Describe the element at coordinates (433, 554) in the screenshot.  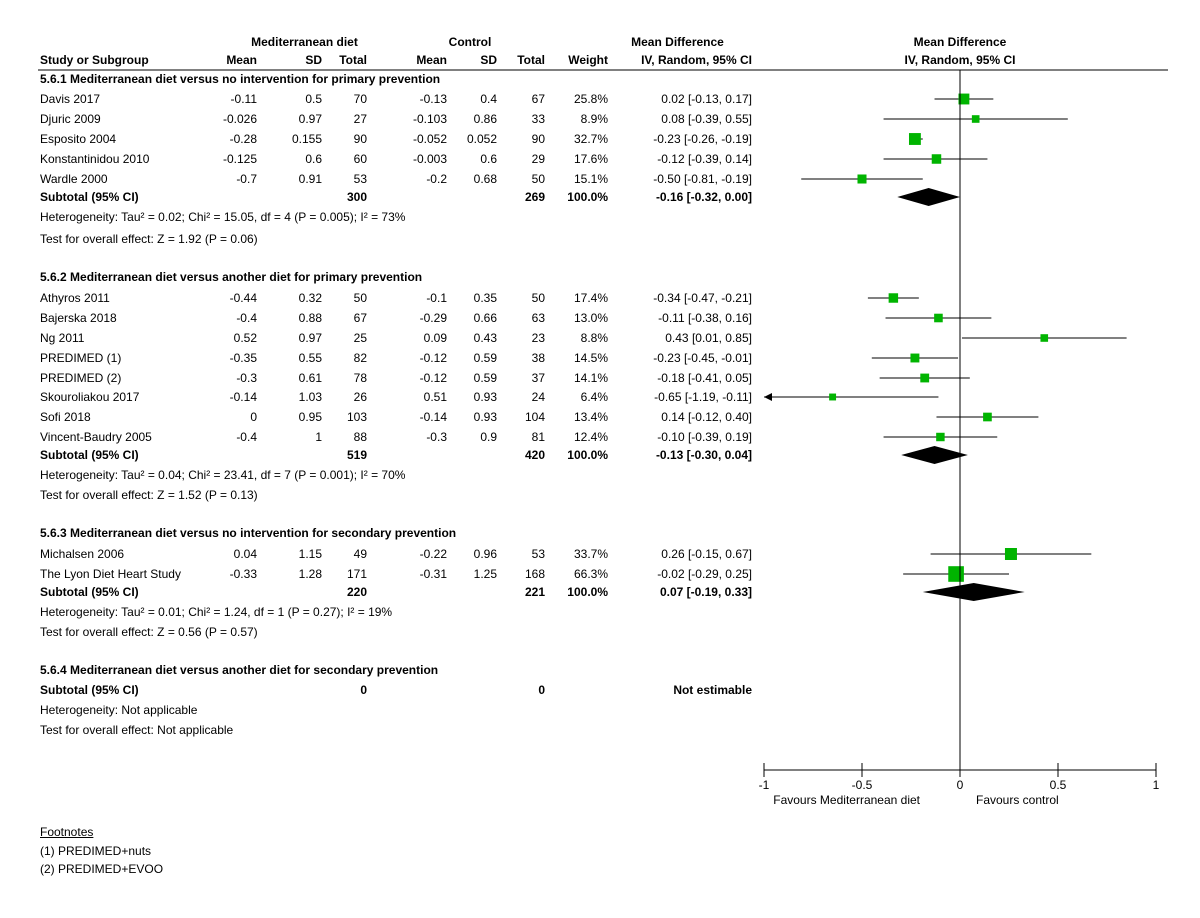
I see `study-m2-cell: -0.22` at that location.